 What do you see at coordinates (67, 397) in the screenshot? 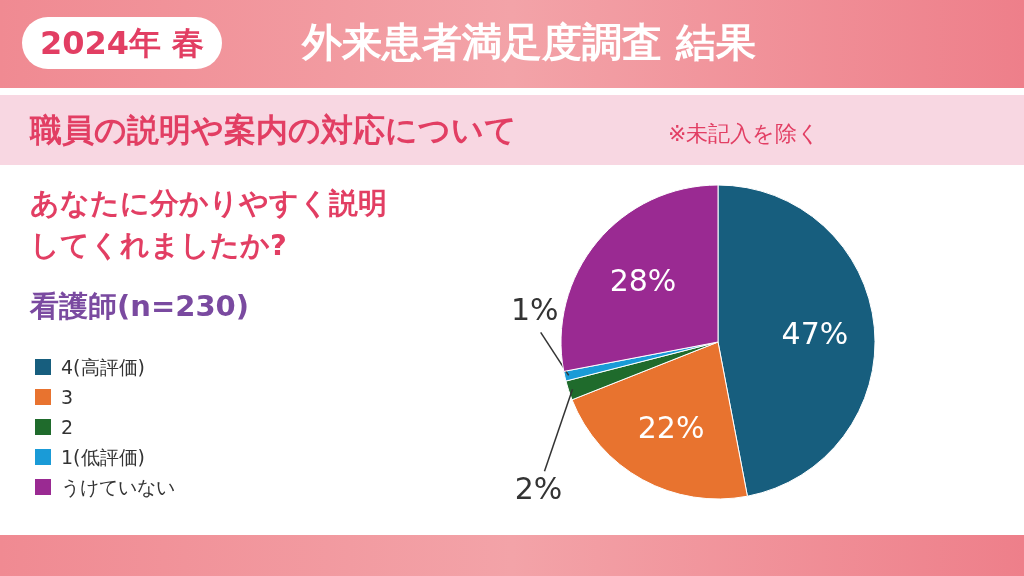
I see `legend-label: 3` at bounding box center [67, 397].